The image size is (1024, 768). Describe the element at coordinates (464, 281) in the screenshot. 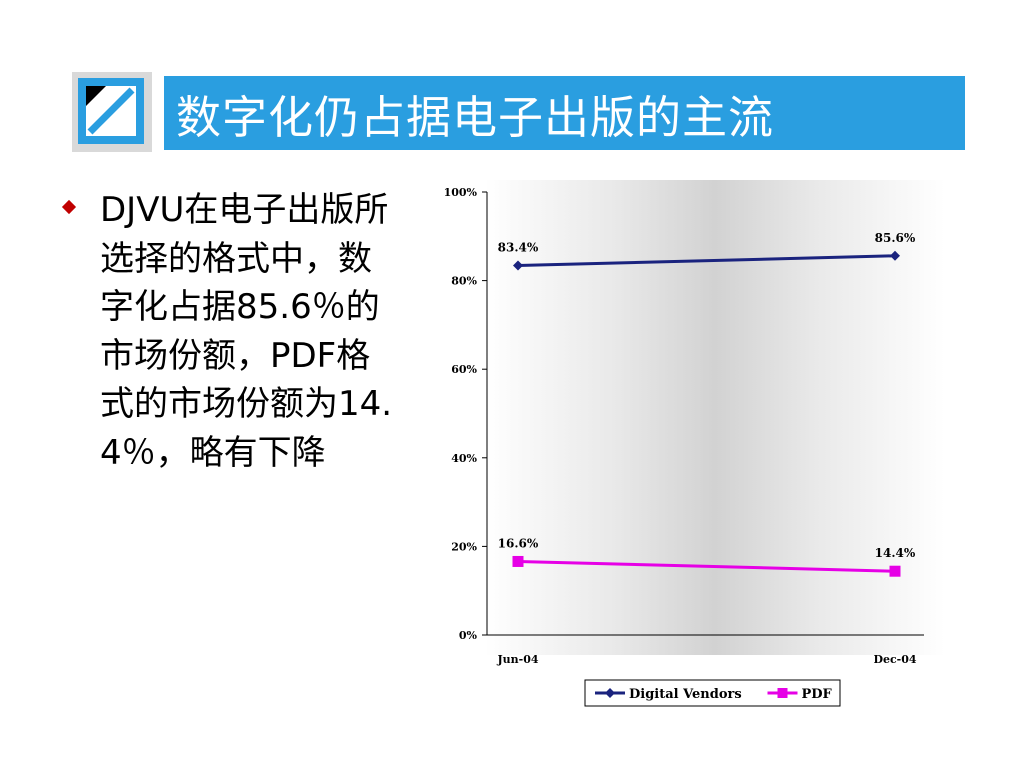

I see `y-tick-label: 80%` at that location.